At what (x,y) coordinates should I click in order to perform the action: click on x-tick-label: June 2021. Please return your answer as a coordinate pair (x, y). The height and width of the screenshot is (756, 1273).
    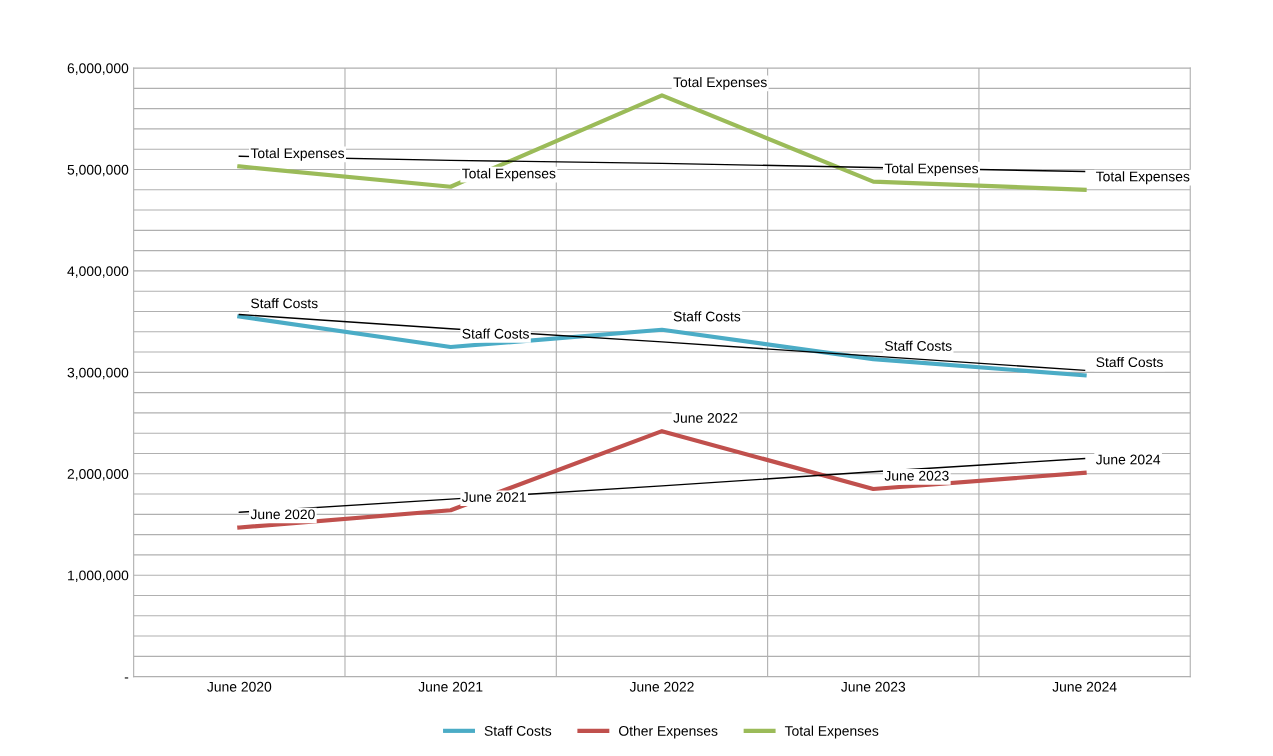
    Looking at the image, I should click on (450, 686).